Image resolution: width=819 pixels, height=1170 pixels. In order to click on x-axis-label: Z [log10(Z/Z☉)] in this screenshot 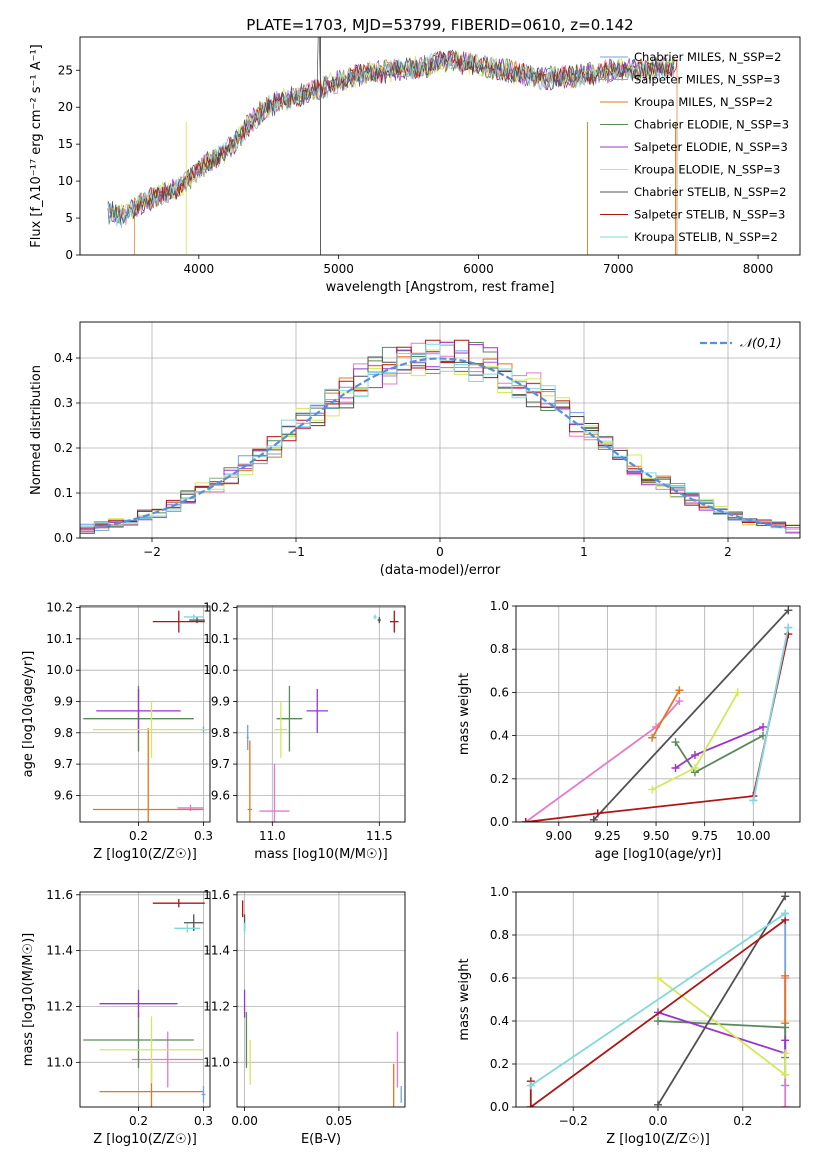, I will do `click(658, 1139)`.